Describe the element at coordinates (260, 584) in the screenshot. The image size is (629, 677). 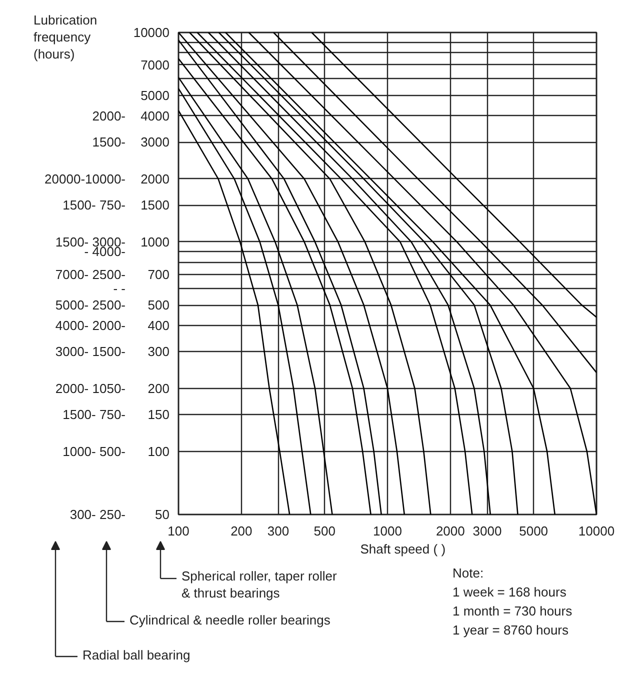
I see `text: Spherical roller, taper roller & thrust bearings` at that location.